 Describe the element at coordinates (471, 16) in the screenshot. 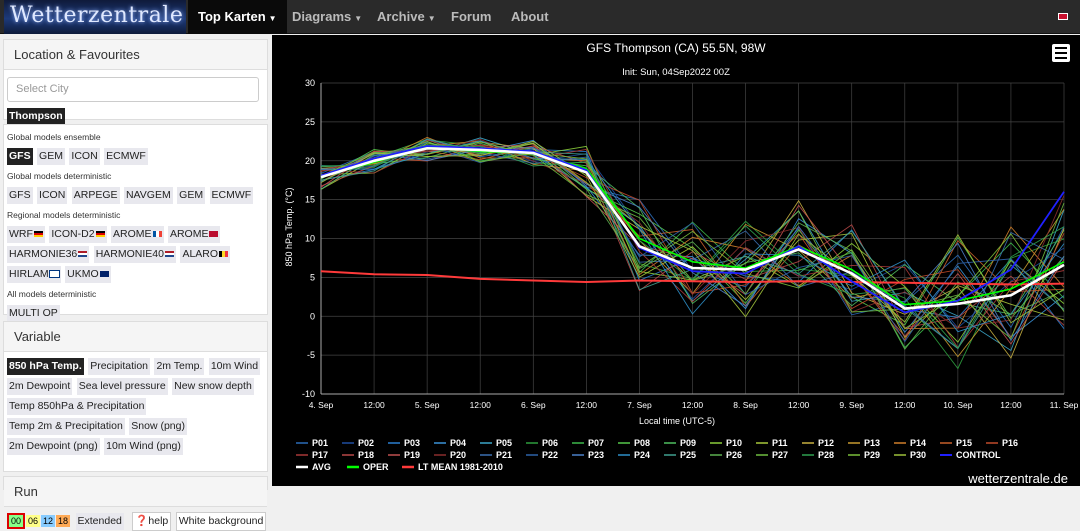

I see `nav-forum: Forum` at that location.